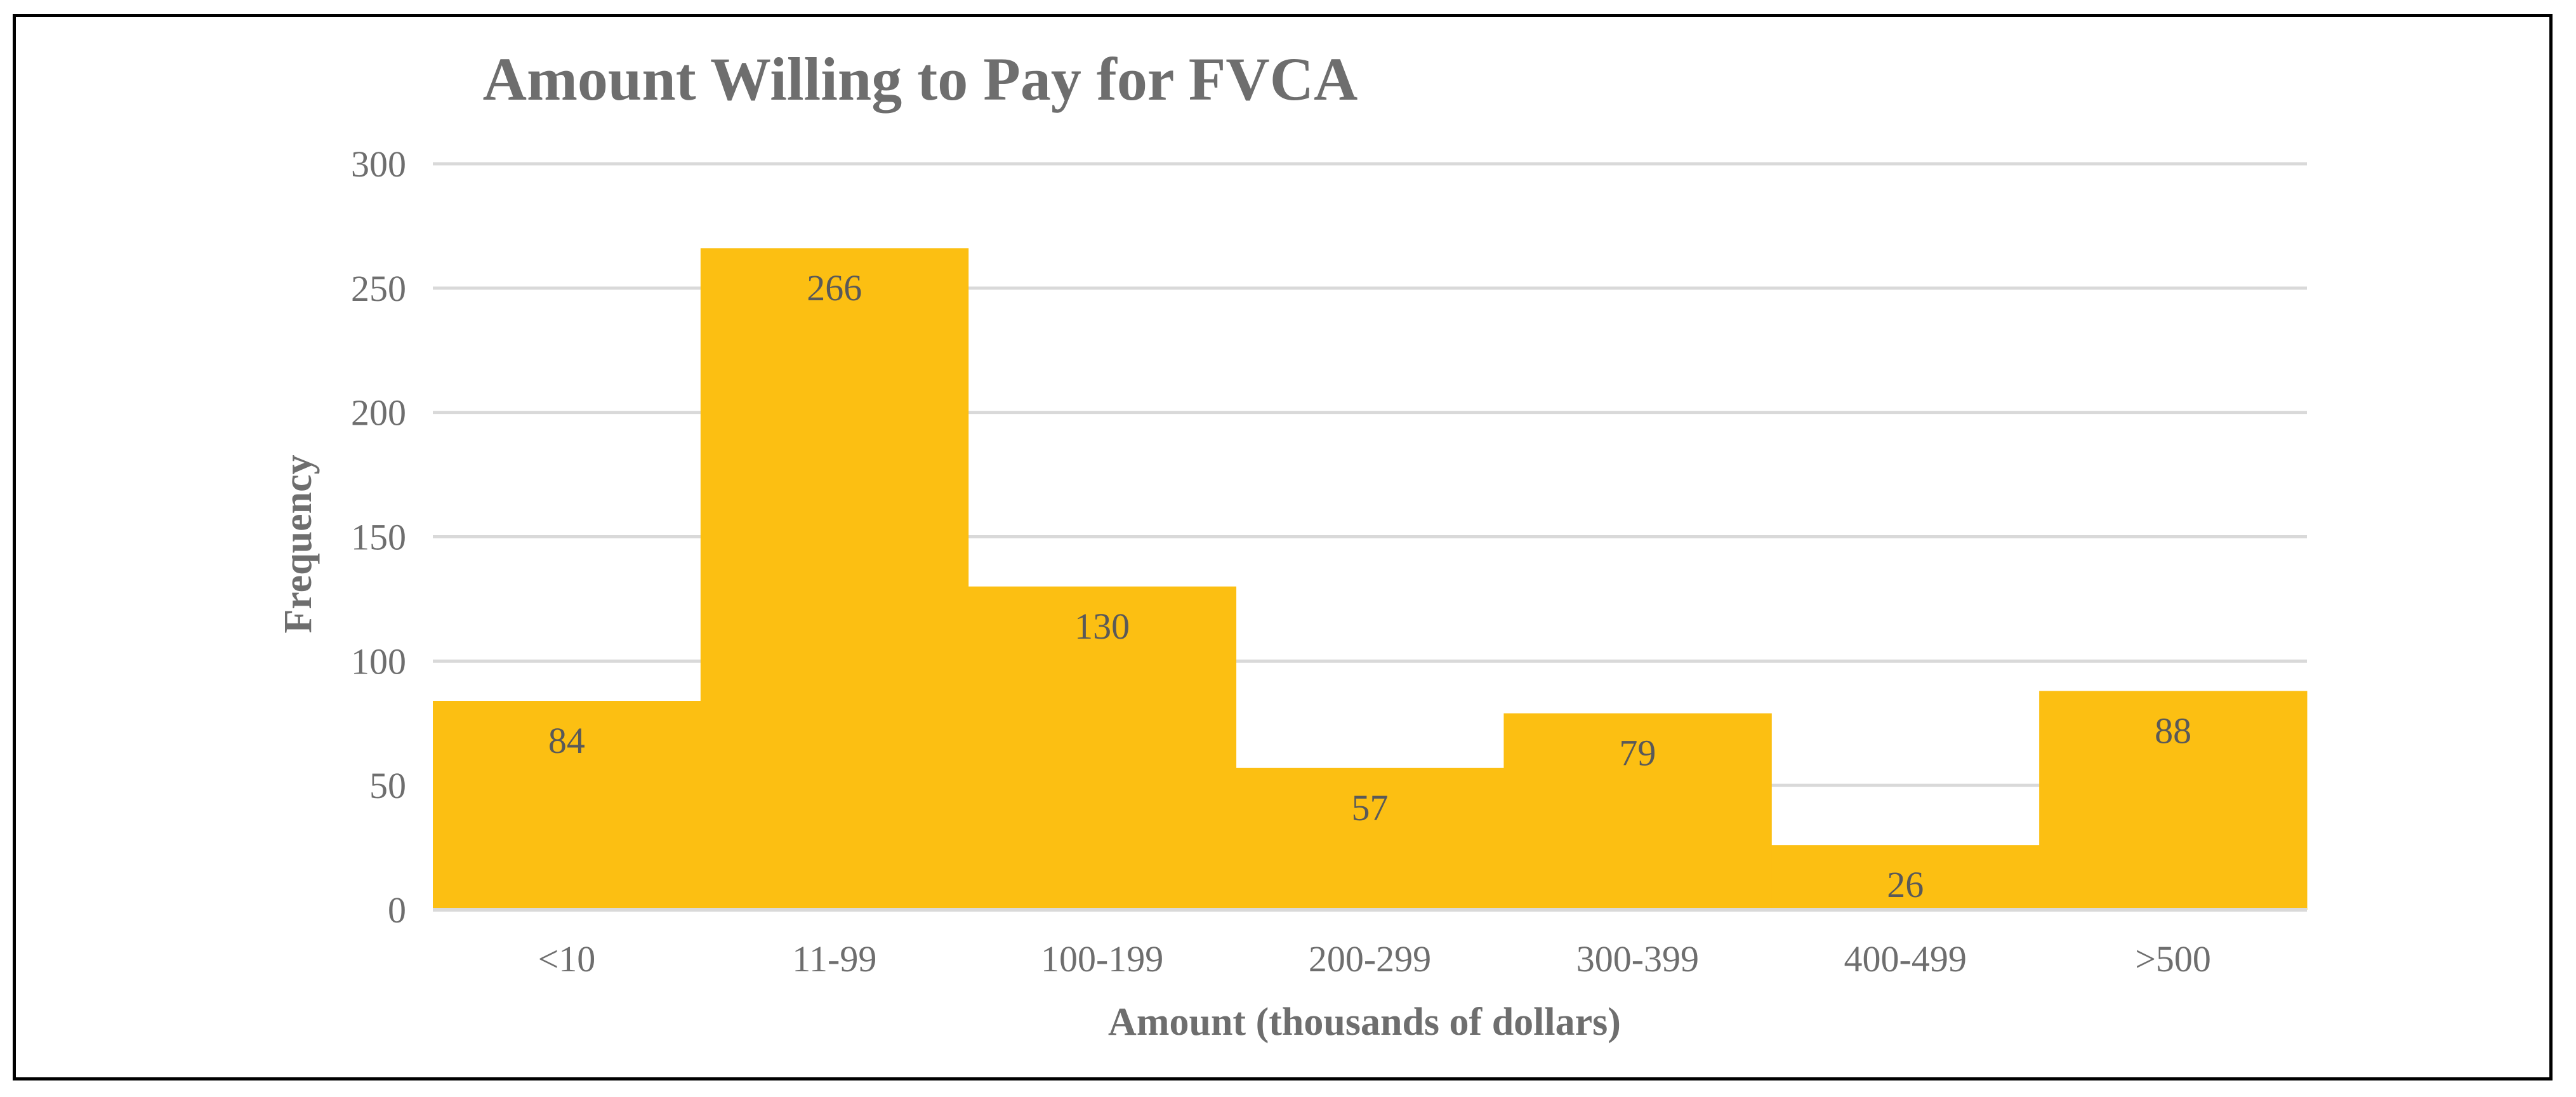 This screenshot has height=1097, width=2576. I want to click on y-tick-label: 250, so click(379, 288).